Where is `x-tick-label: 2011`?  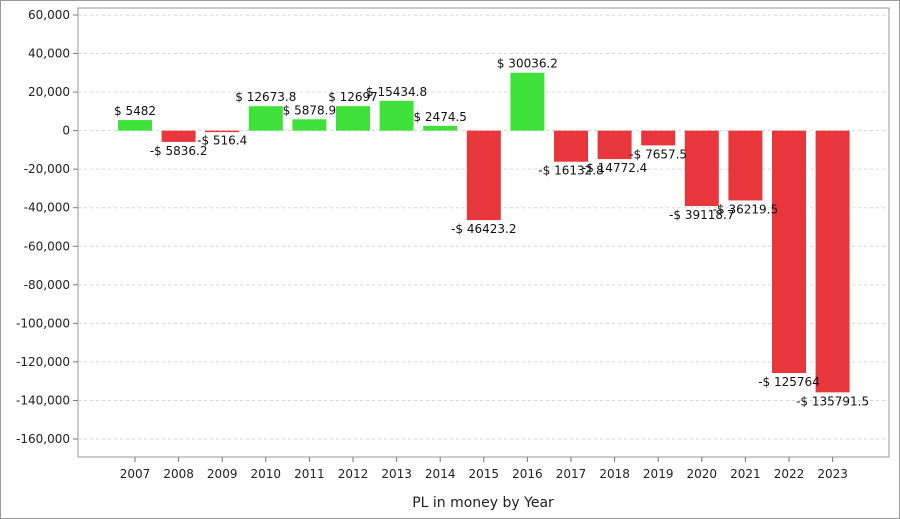 x-tick-label: 2011 is located at coordinates (309, 474).